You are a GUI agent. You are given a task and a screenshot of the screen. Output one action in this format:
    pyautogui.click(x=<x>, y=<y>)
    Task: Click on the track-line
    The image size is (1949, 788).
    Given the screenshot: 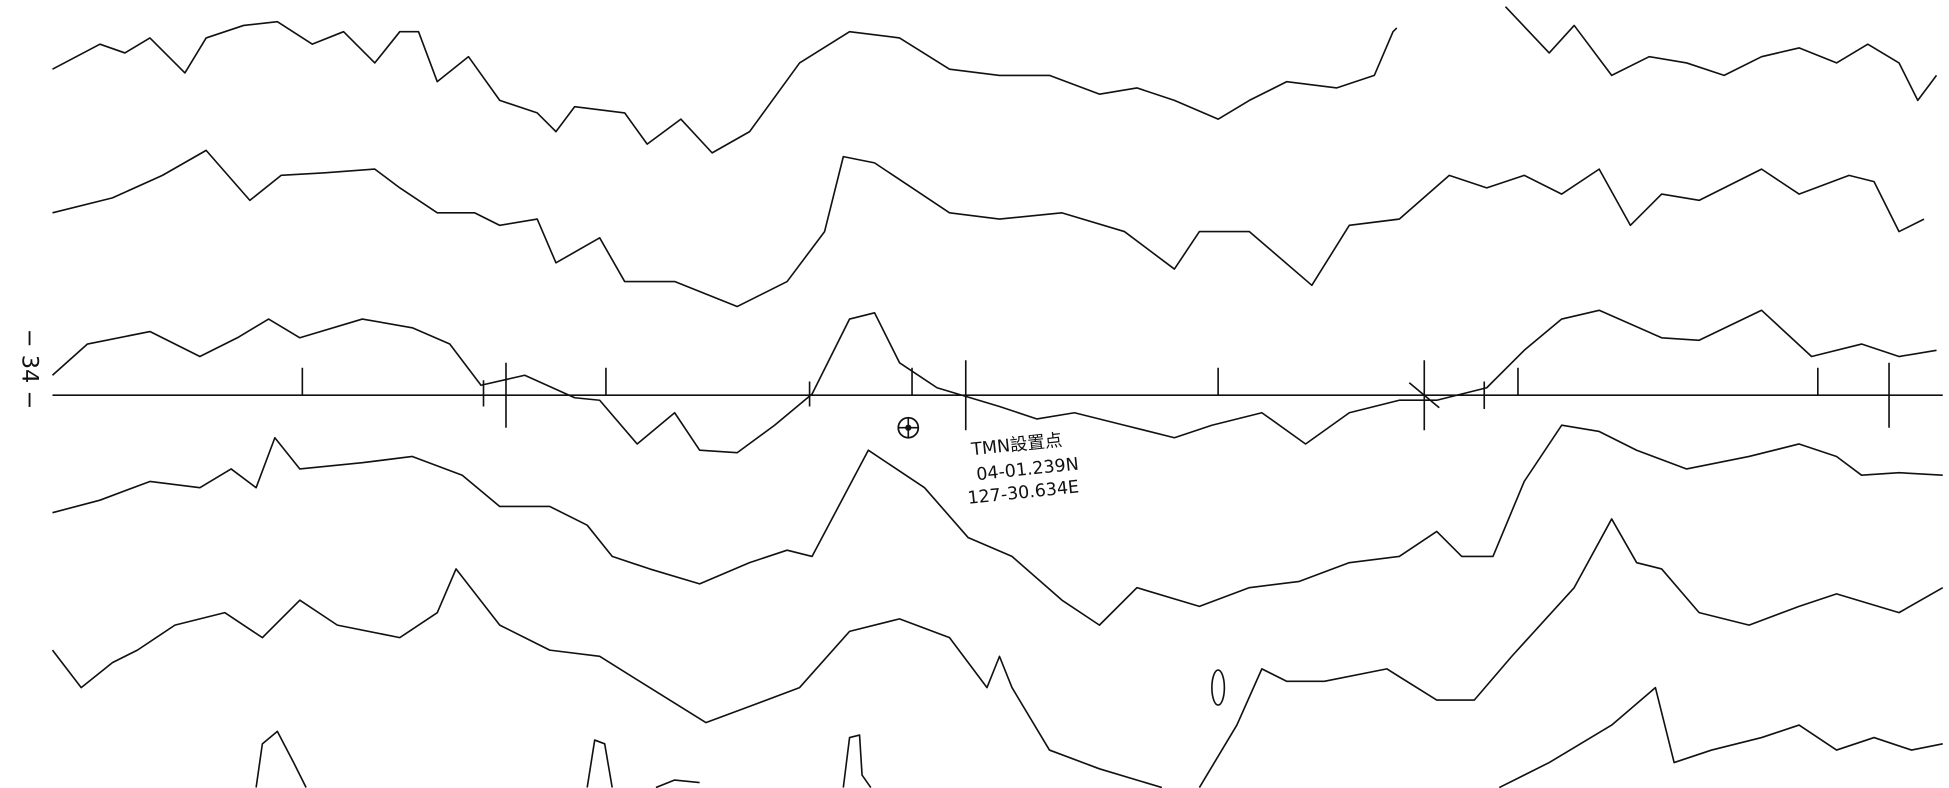 What is the action you would take?
    pyautogui.click(x=997, y=395)
    